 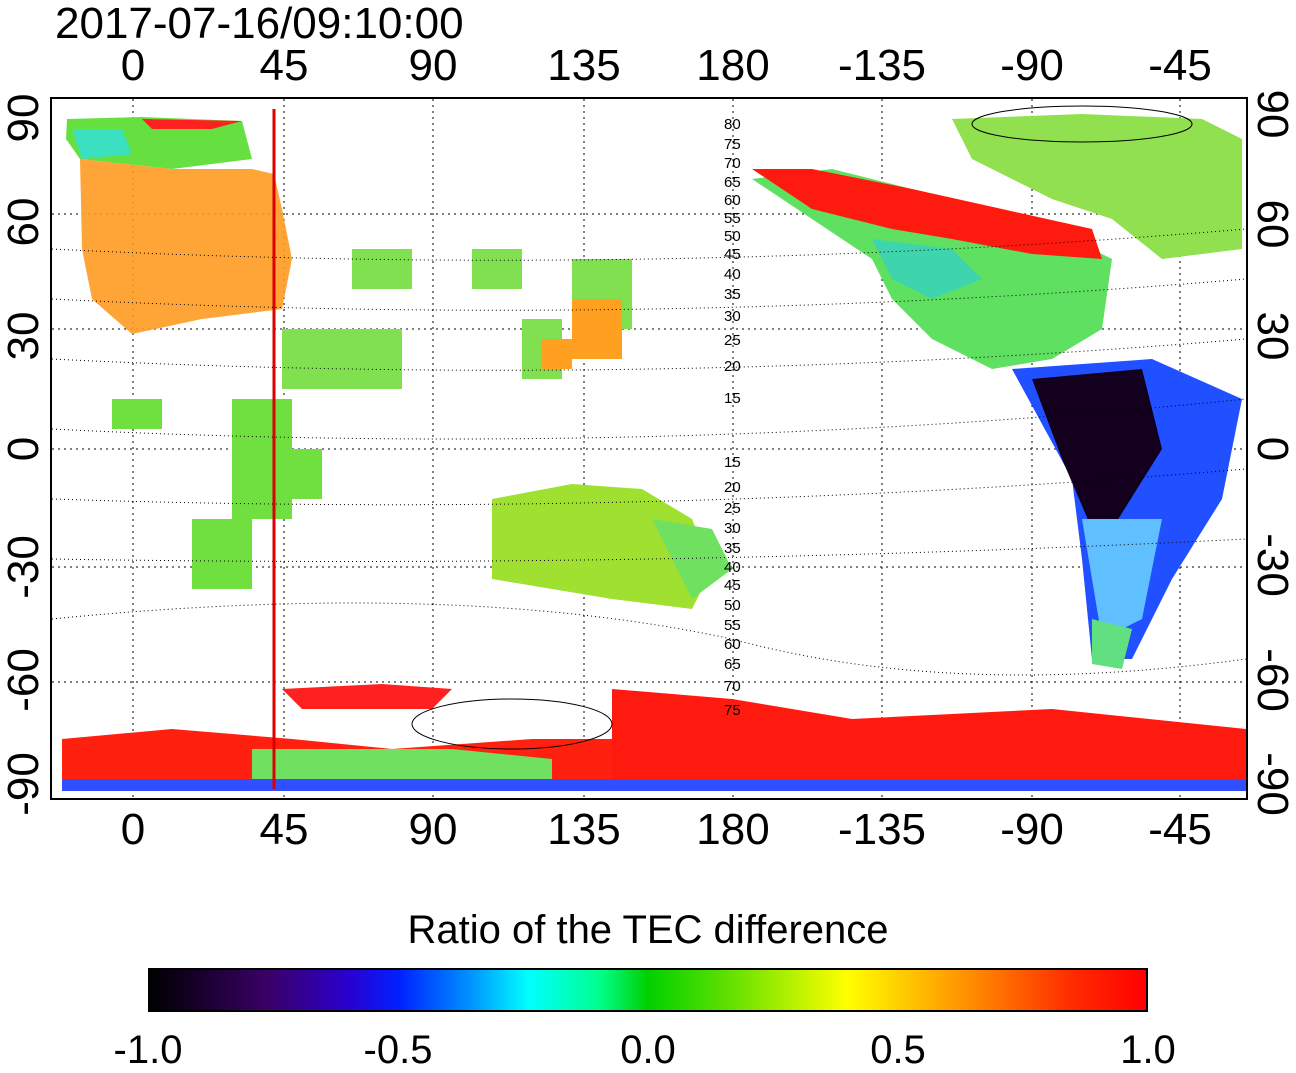 What do you see at coordinates (732, 144) in the screenshot?
I see `contour-label-north: 75` at bounding box center [732, 144].